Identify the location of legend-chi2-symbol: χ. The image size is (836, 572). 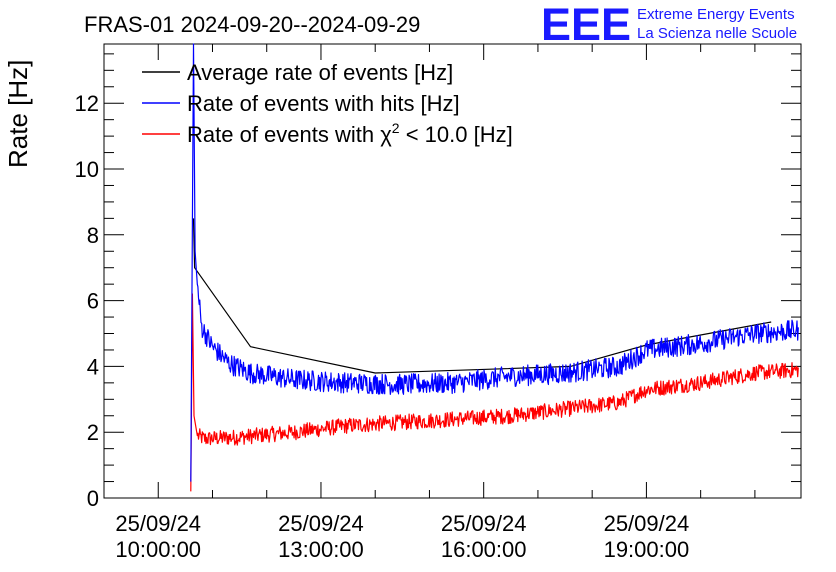
(386, 134).